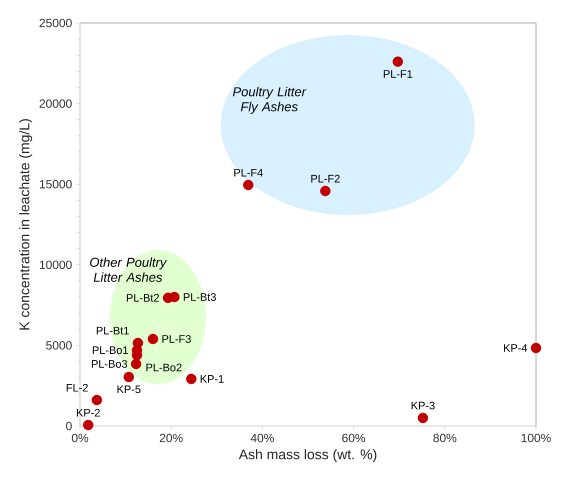 The width and height of the screenshot is (588, 488). Describe the element at coordinates (59, 345) in the screenshot. I see `y-tick-label: 5000` at that location.